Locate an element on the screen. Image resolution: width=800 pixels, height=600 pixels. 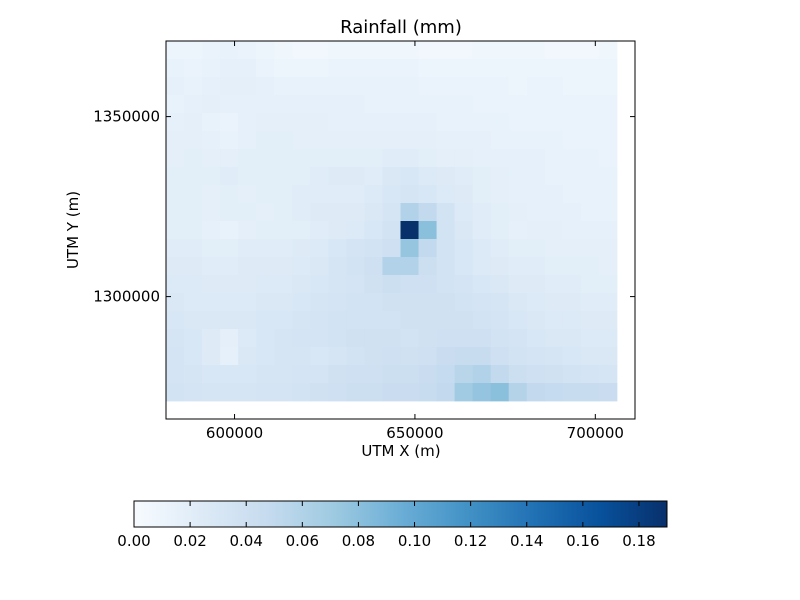
chart-title: Rainfall (mm) is located at coordinates (401, 27).